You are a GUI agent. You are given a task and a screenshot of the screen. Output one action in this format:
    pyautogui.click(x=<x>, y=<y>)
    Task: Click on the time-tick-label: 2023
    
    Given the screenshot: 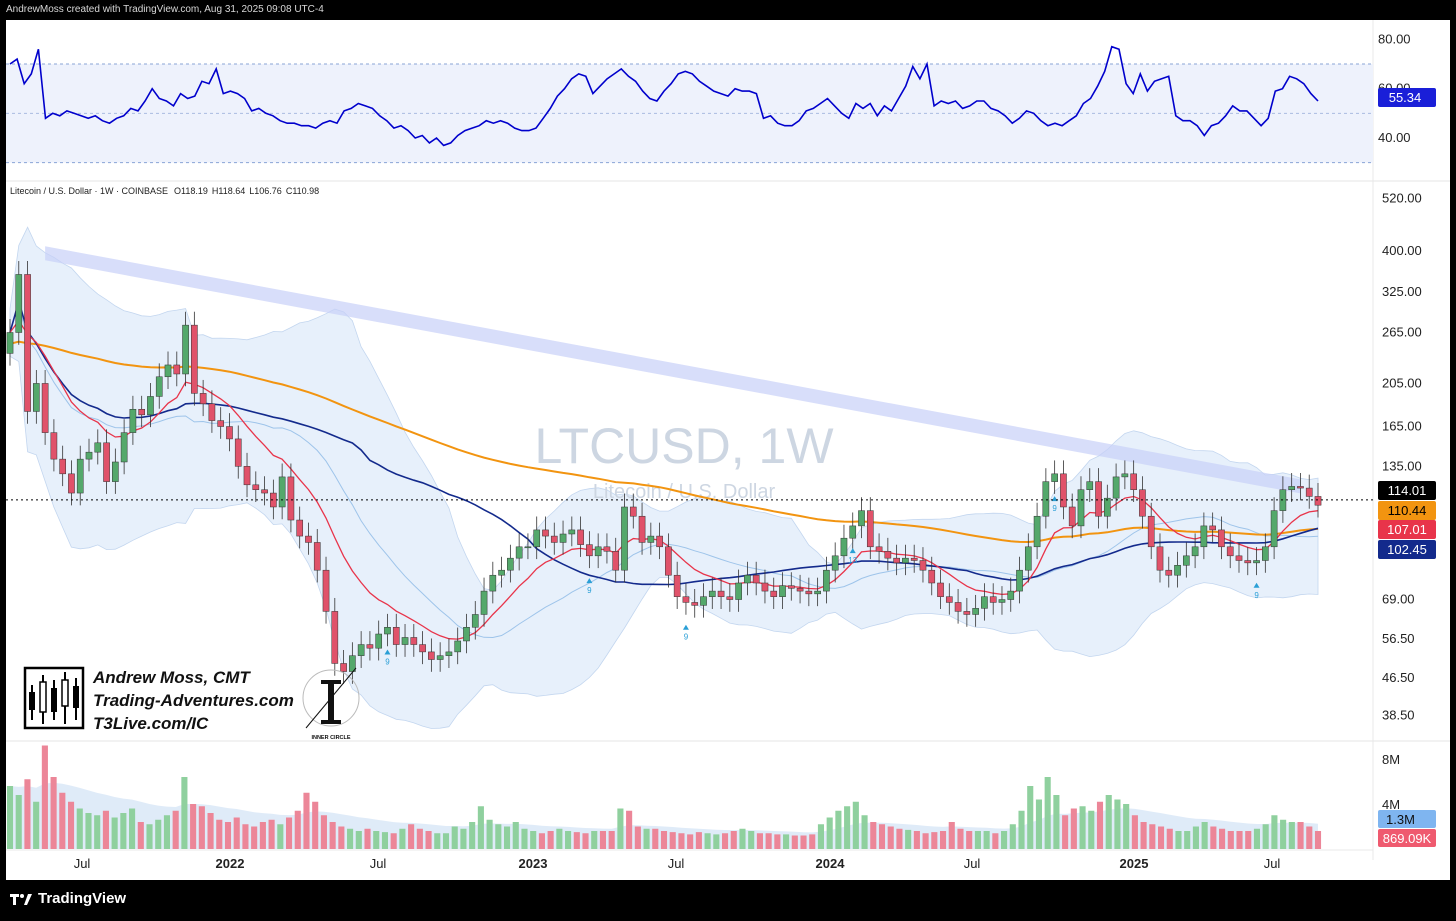 What is the action you would take?
    pyautogui.click(x=533, y=863)
    